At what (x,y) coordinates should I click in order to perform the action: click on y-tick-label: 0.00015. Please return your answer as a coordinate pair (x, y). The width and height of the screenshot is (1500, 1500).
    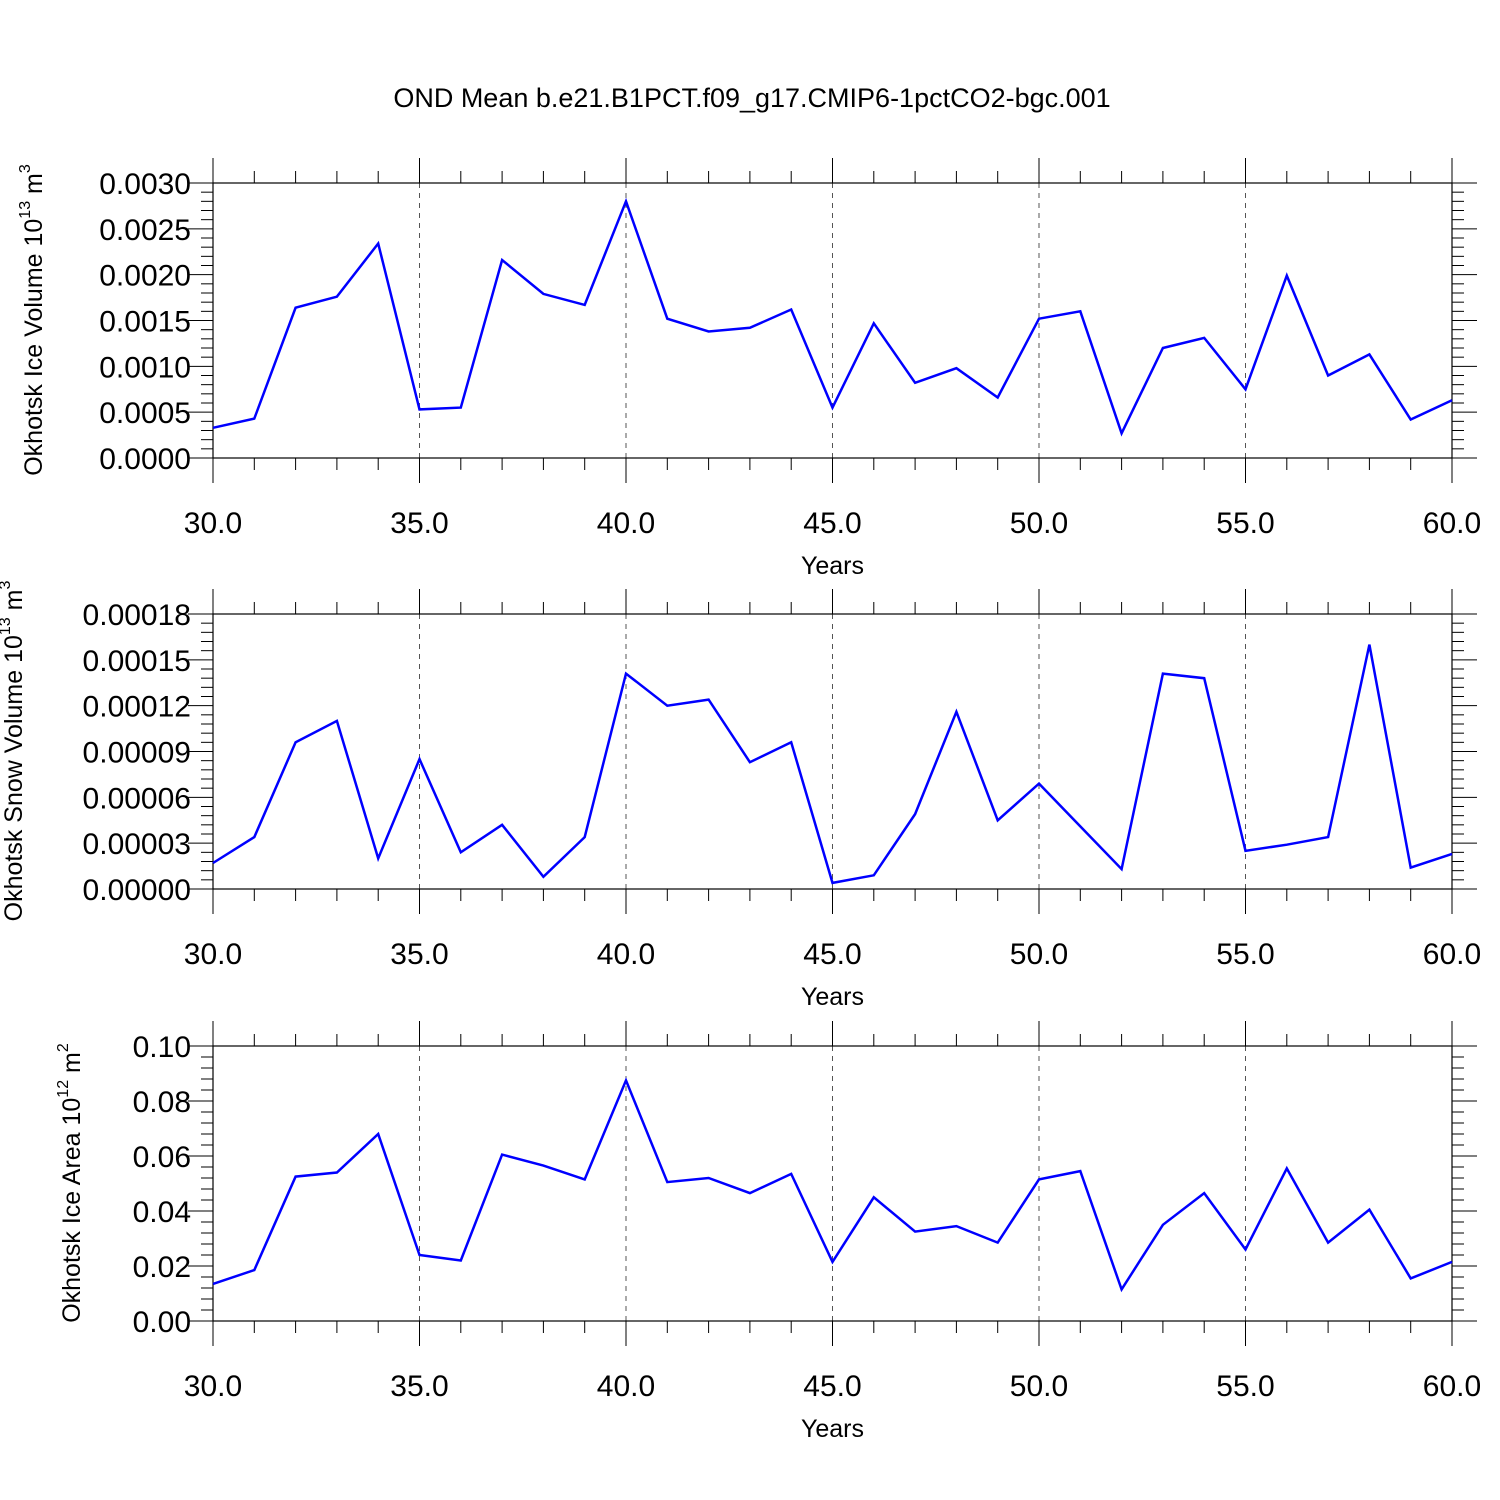
    Looking at the image, I should click on (137, 661).